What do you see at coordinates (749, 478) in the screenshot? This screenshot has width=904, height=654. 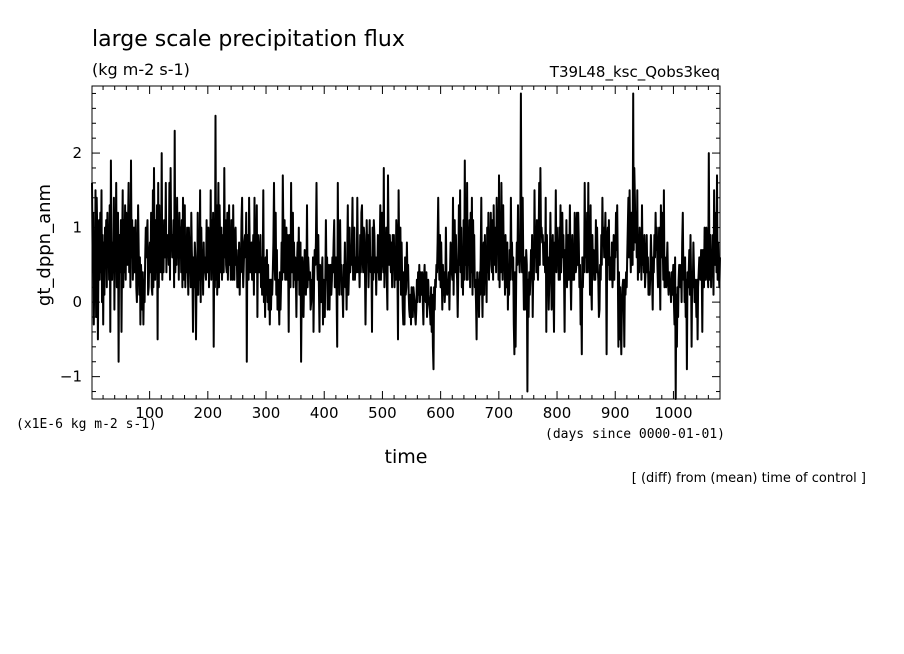 I see `footnote: [ (diff) from (mean) time of control ]` at bounding box center [749, 478].